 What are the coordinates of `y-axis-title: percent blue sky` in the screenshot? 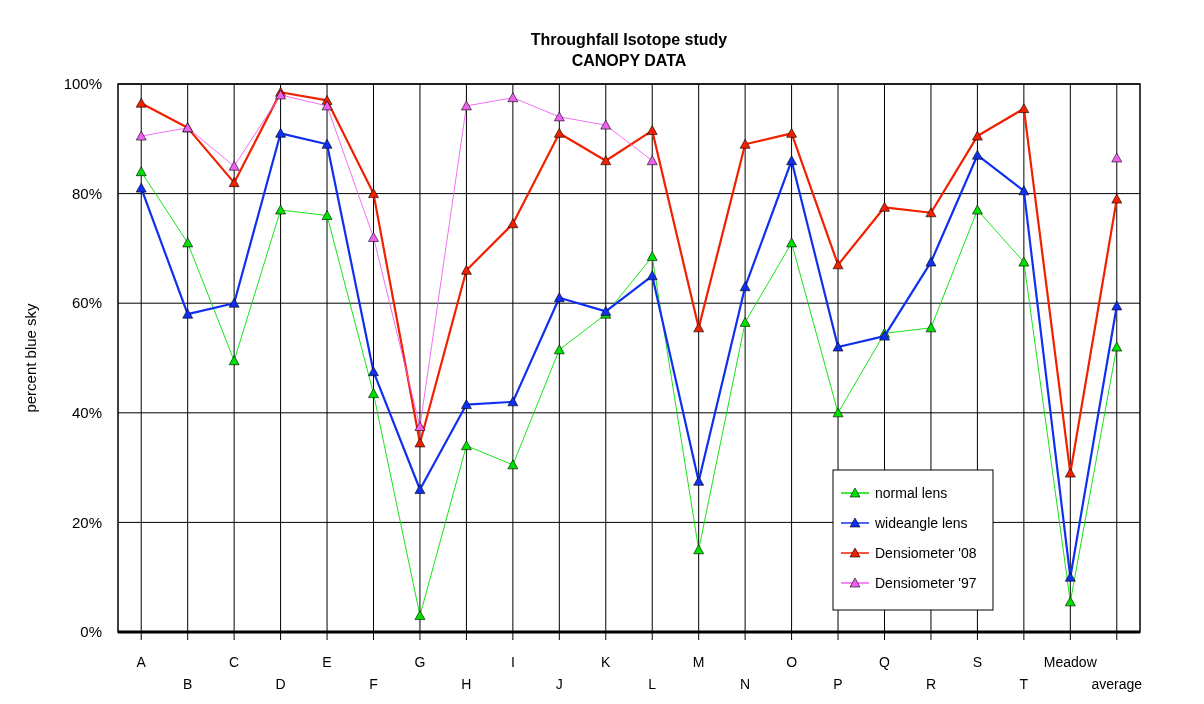 It's located at (30, 357).